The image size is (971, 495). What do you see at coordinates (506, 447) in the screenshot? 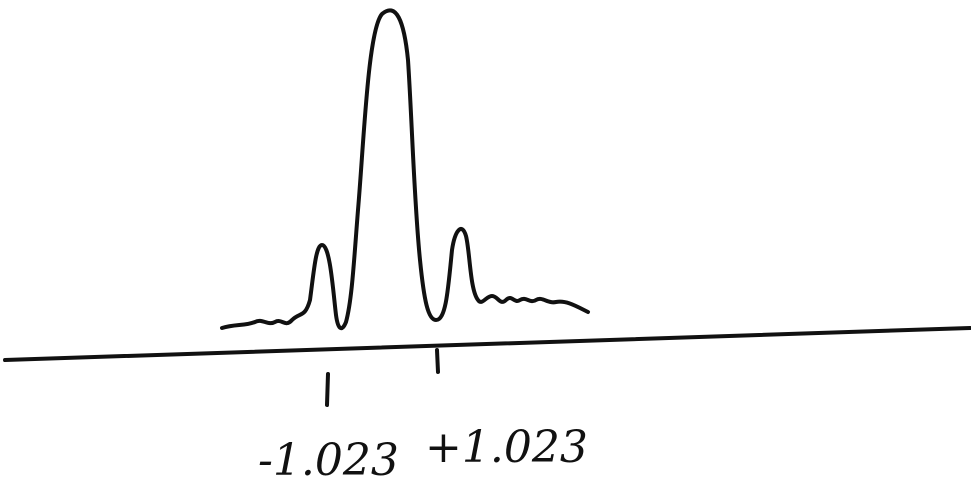
I see `tick-label: +1.023` at bounding box center [506, 447].